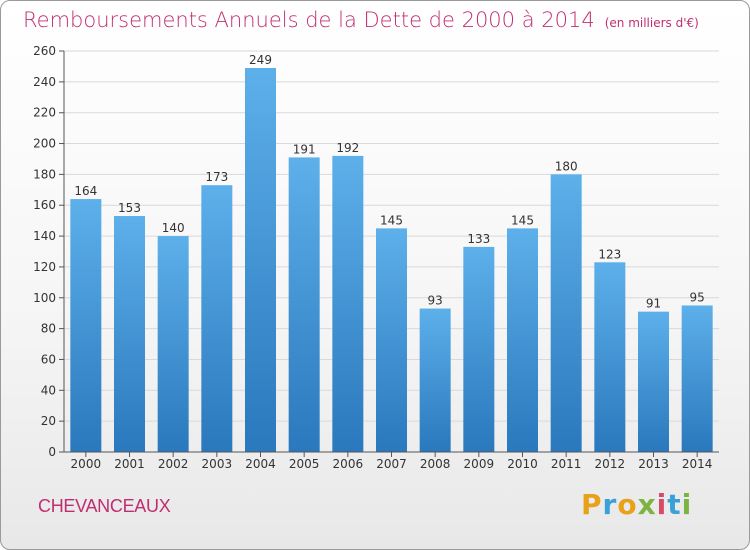  What do you see at coordinates (610, 464) in the screenshot?
I see `x-tick-label: 2012` at bounding box center [610, 464].